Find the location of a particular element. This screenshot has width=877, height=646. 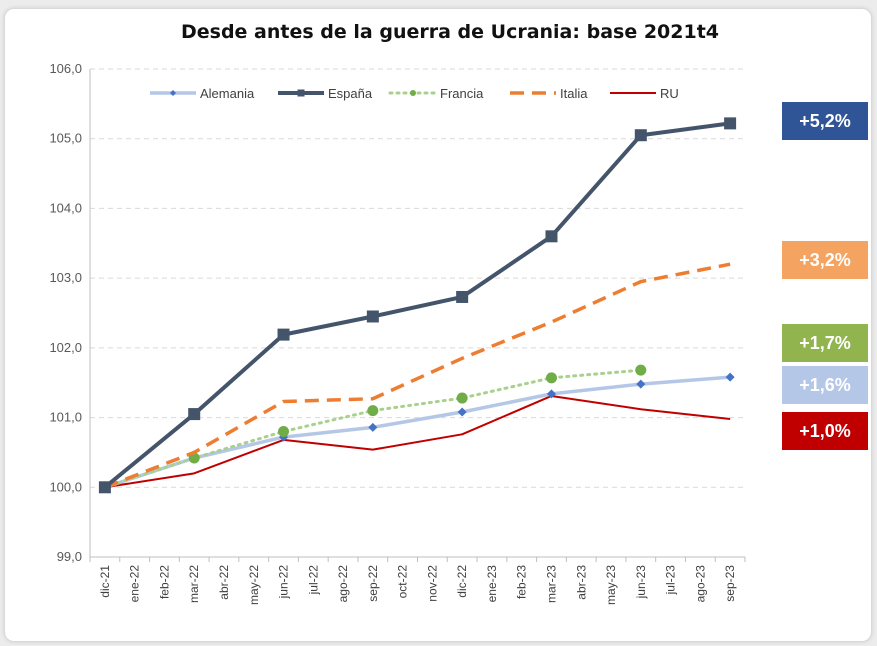

x-tick-label: feb-22 is located at coordinates (164, 582).